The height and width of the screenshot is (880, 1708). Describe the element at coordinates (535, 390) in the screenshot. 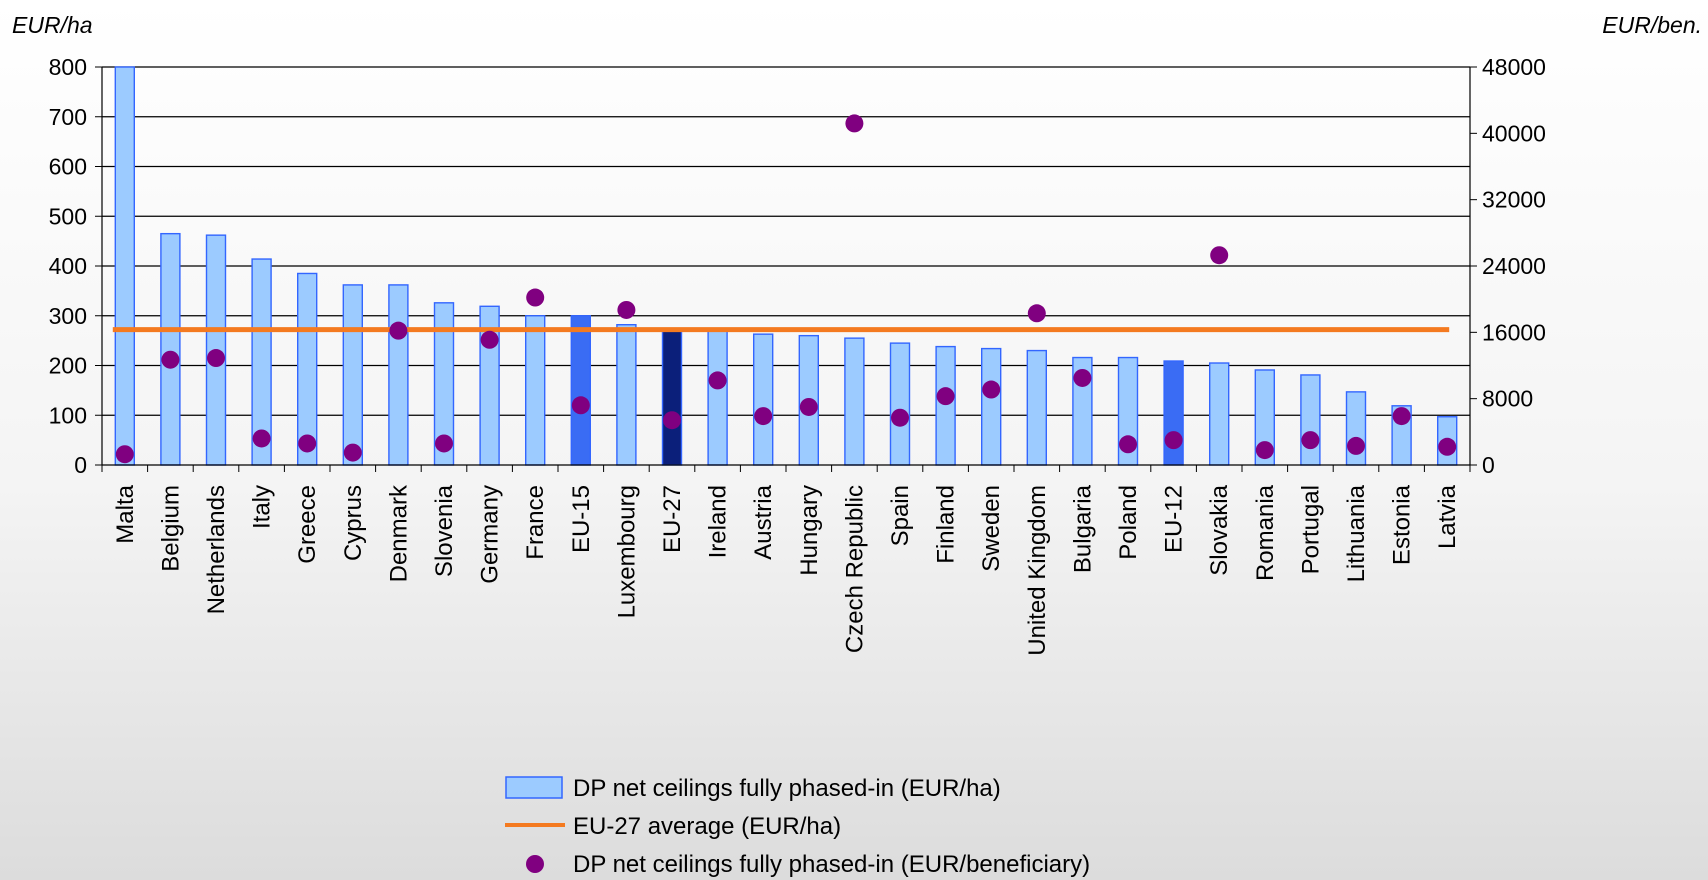

I see `bar-france` at that location.